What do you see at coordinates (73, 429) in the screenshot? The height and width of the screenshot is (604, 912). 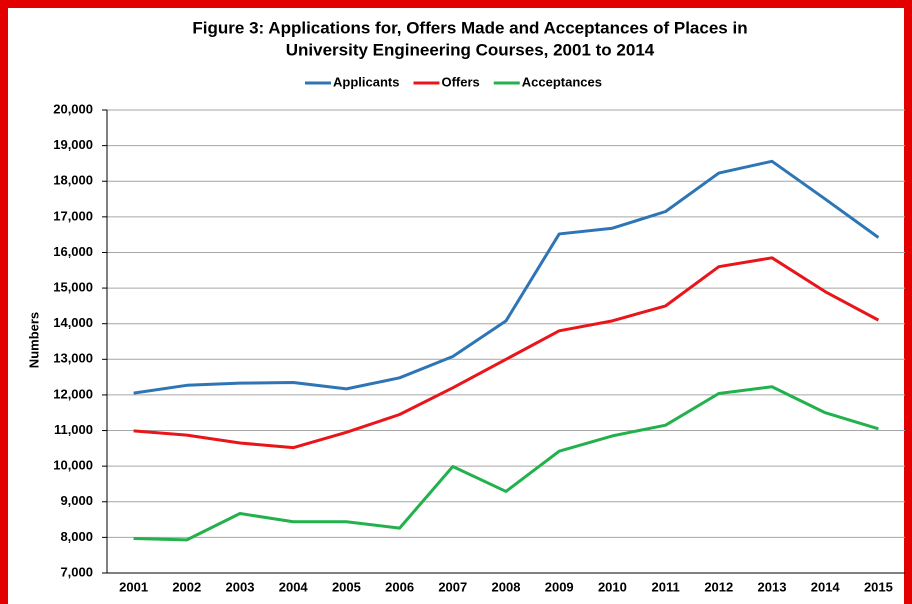 I see `y-tick-label: 11,000` at bounding box center [73, 429].